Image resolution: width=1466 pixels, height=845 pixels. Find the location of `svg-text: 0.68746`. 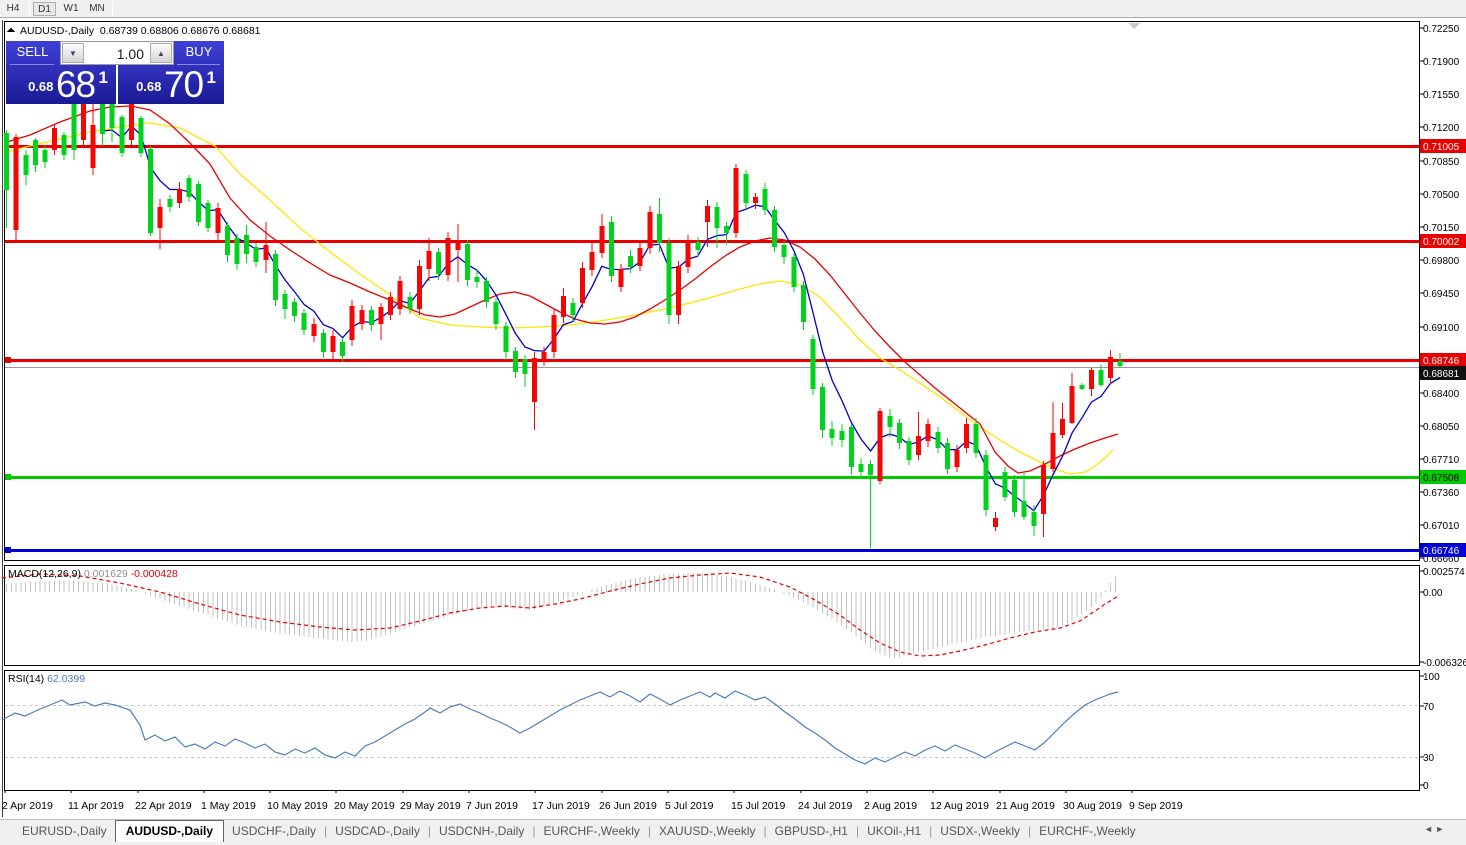

svg-text: 0.68746 is located at coordinates (1441, 361).